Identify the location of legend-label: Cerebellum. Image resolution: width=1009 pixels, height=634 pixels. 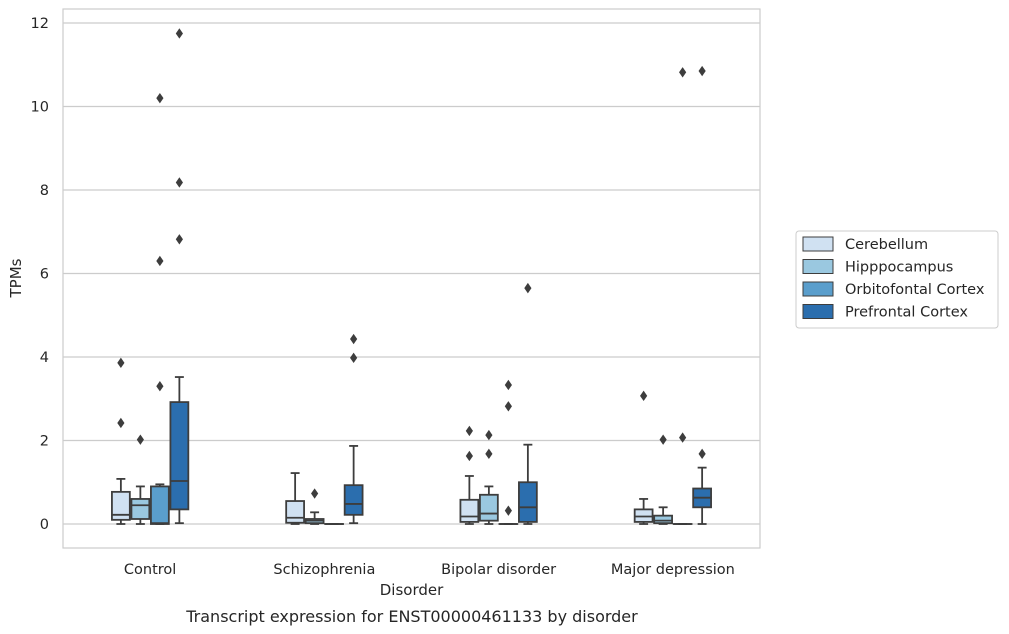
(886, 245).